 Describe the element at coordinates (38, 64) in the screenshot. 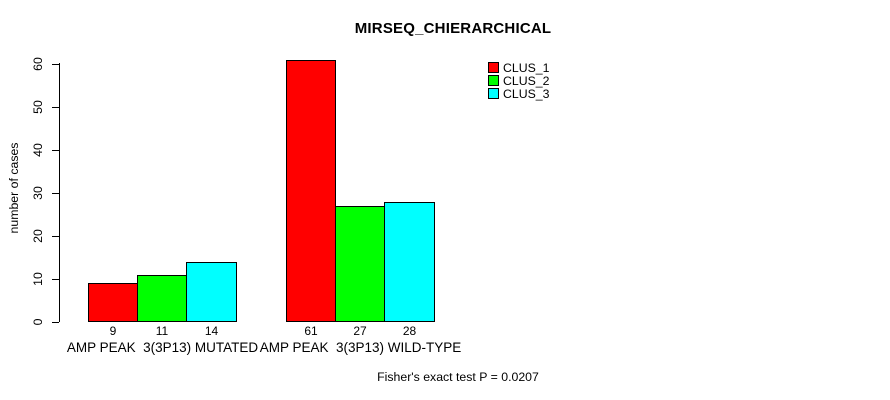

I see `y-tick-label: 60` at that location.